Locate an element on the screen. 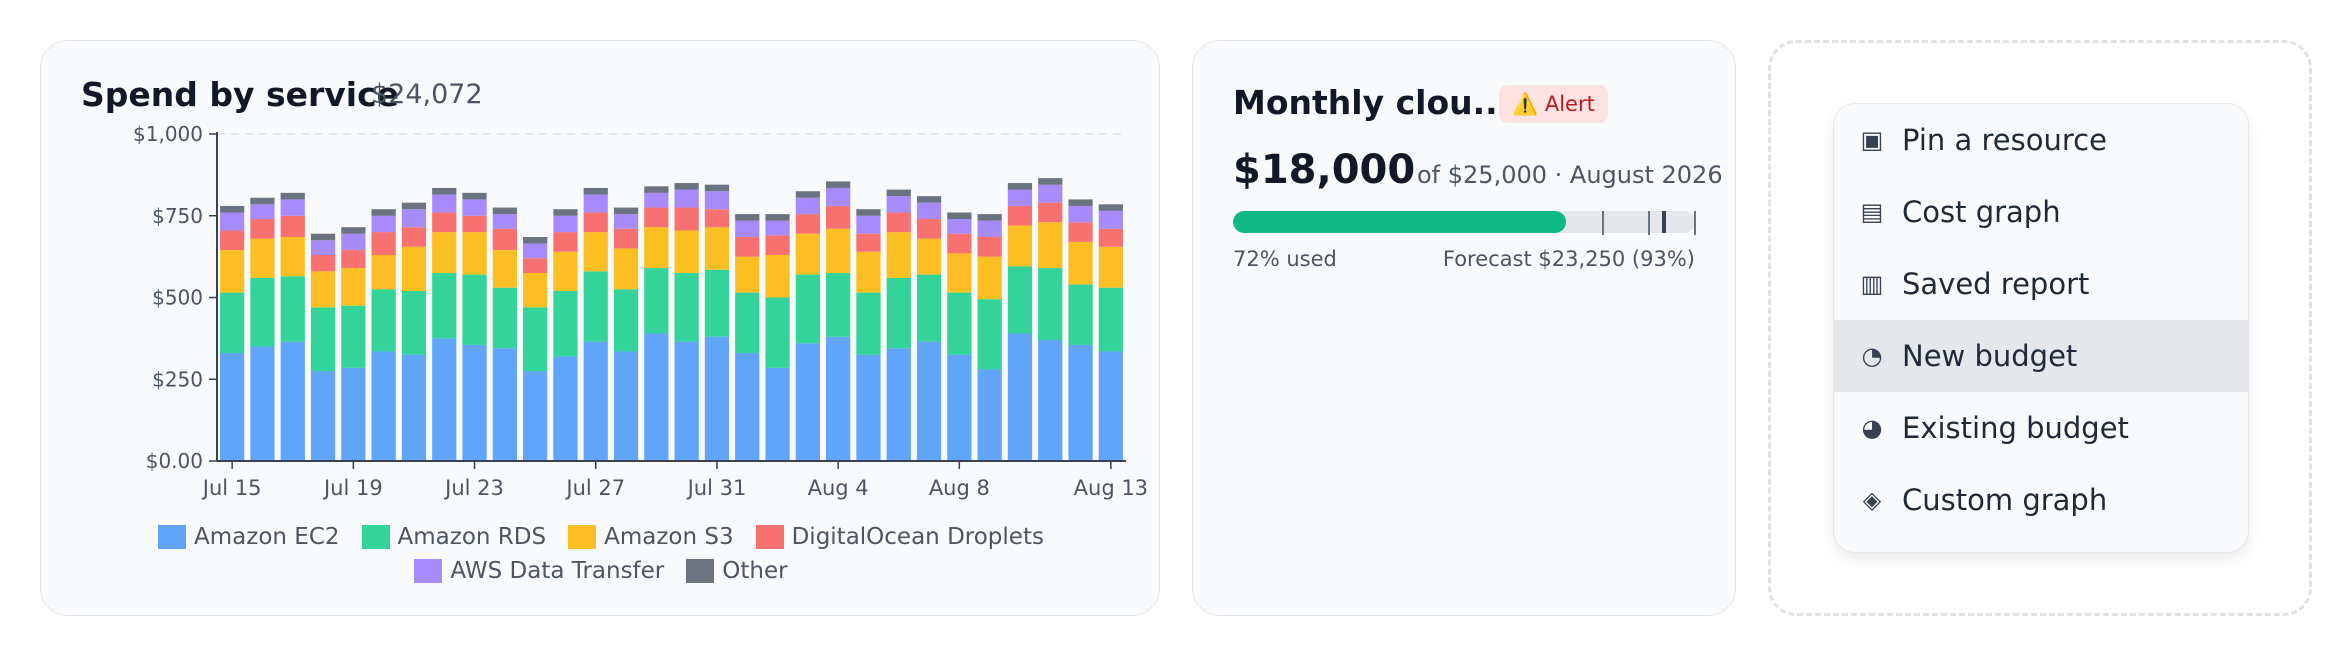 This screenshot has height=656, width=2352. legend-item: Amazon S3 is located at coordinates (651, 537).